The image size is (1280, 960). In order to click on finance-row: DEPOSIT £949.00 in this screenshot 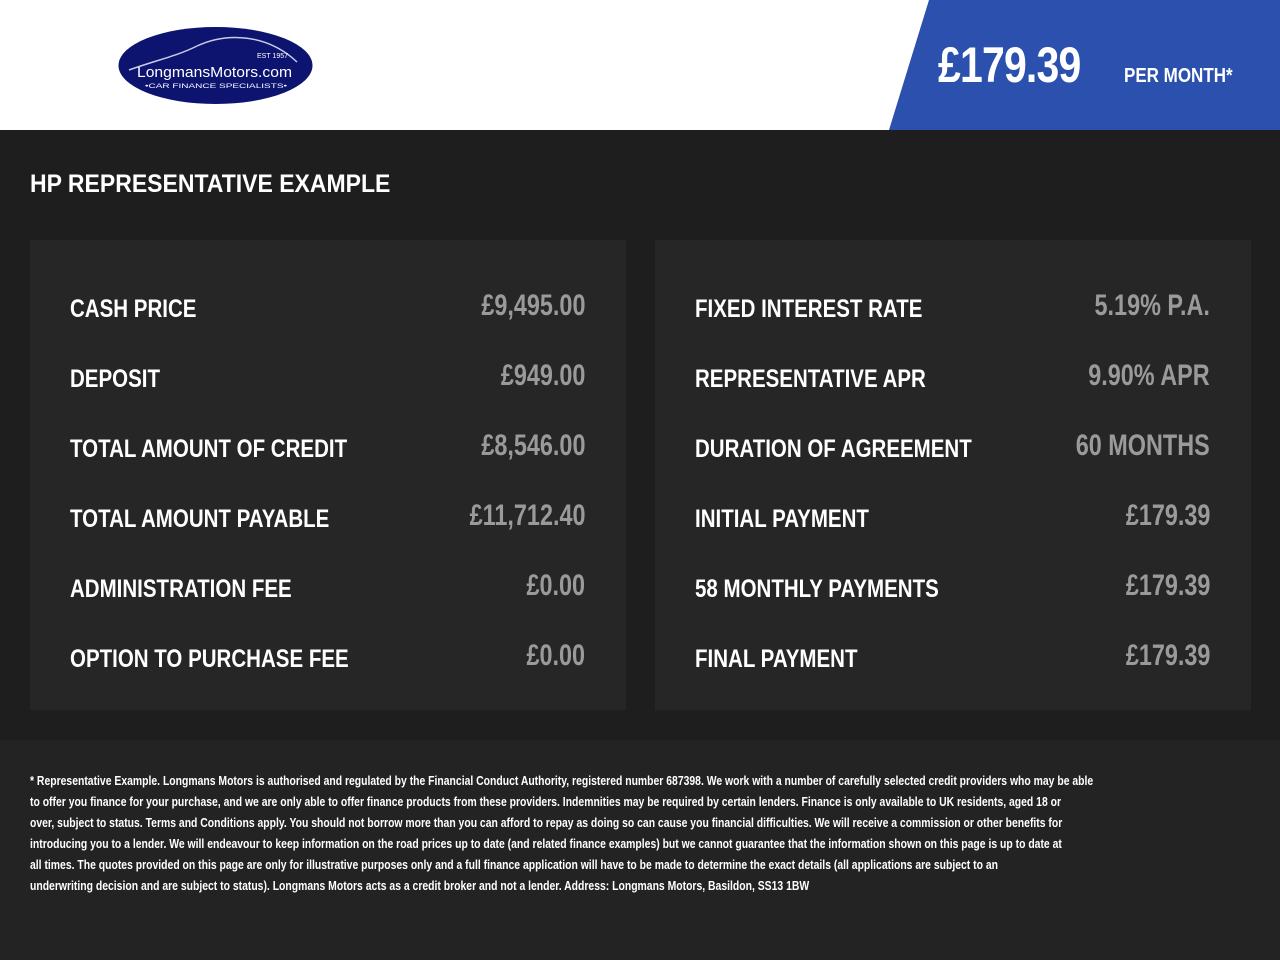, I will do `click(327, 375)`.